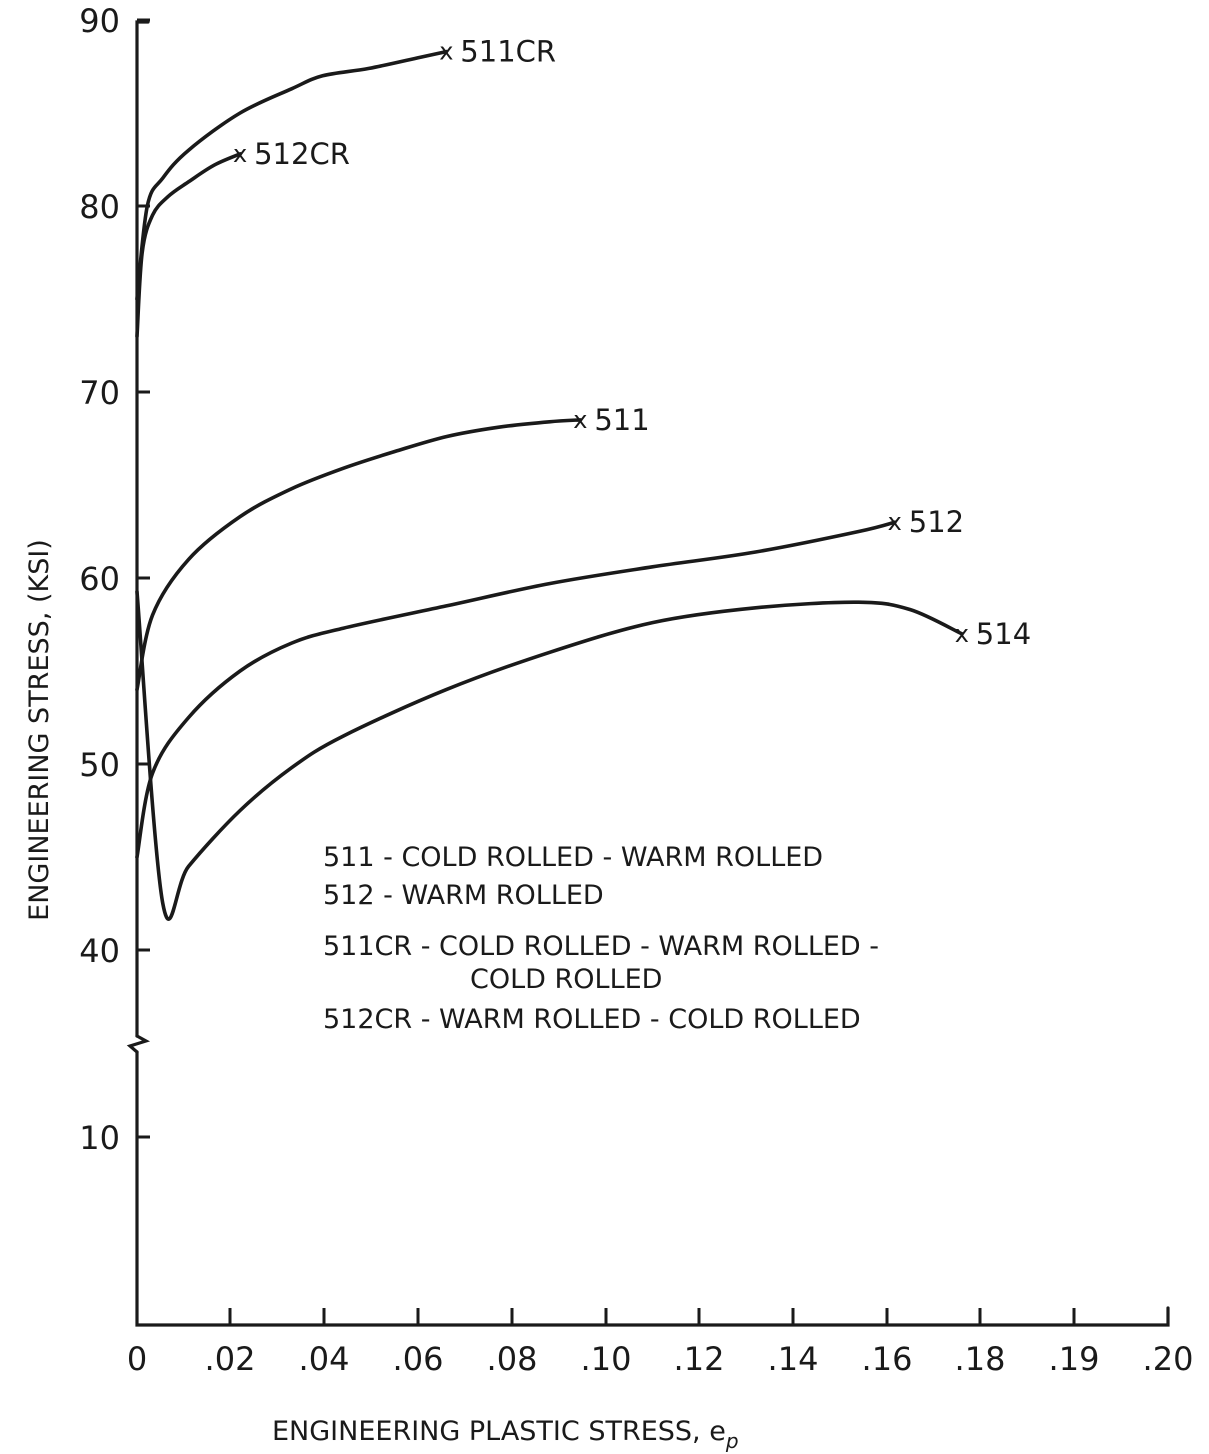 Image resolution: width=1209 pixels, height=1454 pixels. Describe the element at coordinates (660, 1343) in the screenshot. I see `x-ticks: 0 .02 .04 .06 .08 .10 .12 .14 .16 .18 .19 .20` at that location.